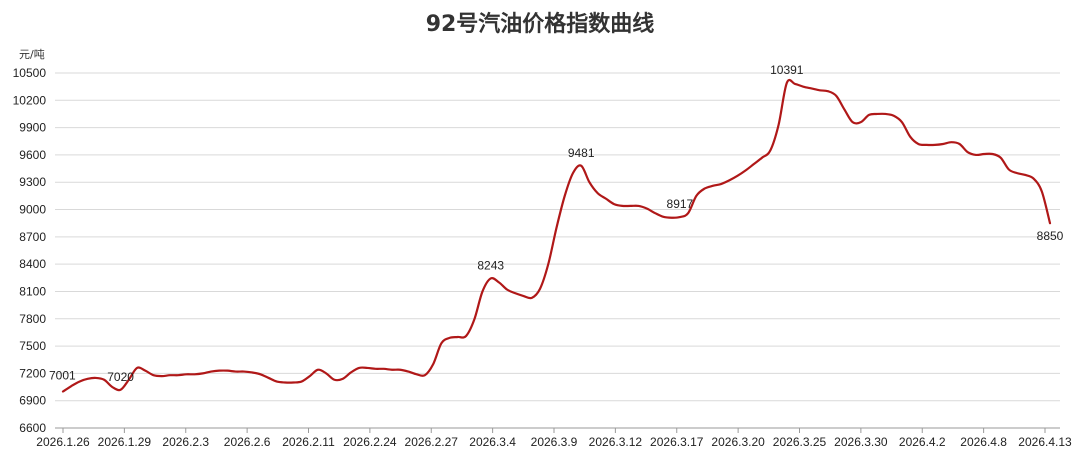 Image resolution: width=1080 pixels, height=476 pixels. What do you see at coordinates (308, 442) in the screenshot?
I see `x-tick-label: 2026.2.11` at bounding box center [308, 442].